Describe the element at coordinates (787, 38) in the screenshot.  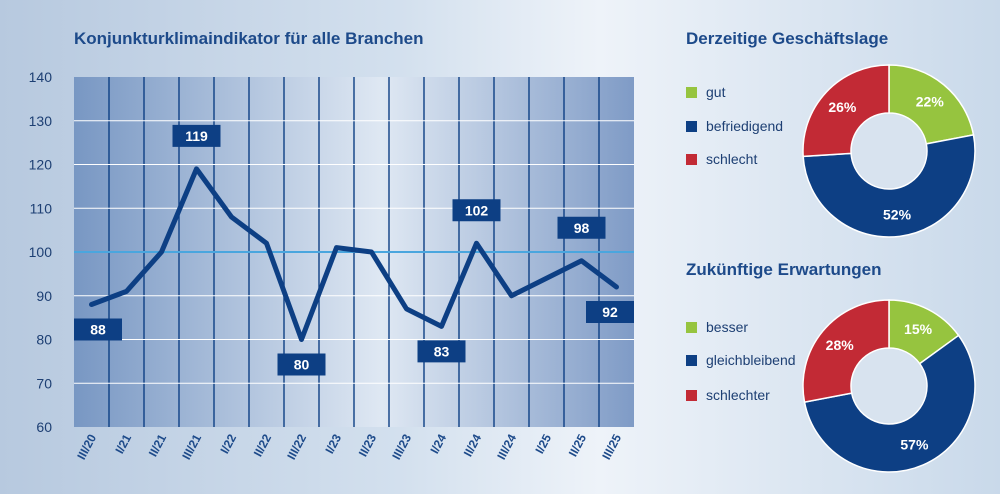
I see `pie1-title: Derzeitige Geschäftslage` at that location.